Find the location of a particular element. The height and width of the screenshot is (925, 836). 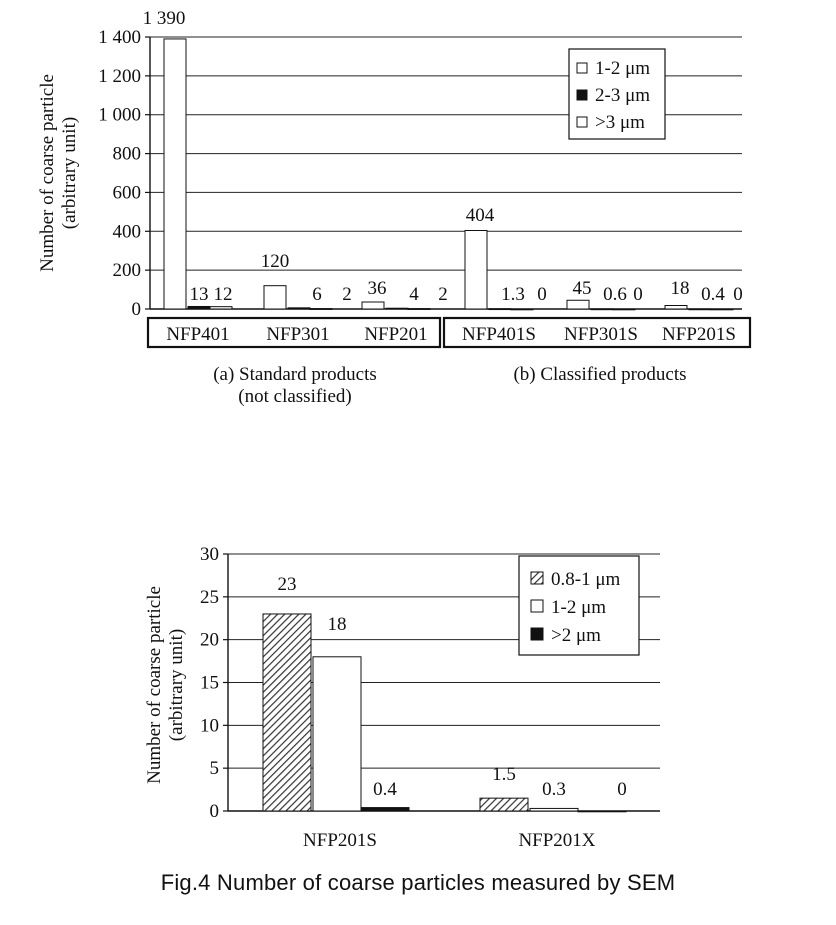

y-tick-label: 15 is located at coordinates (209, 683).